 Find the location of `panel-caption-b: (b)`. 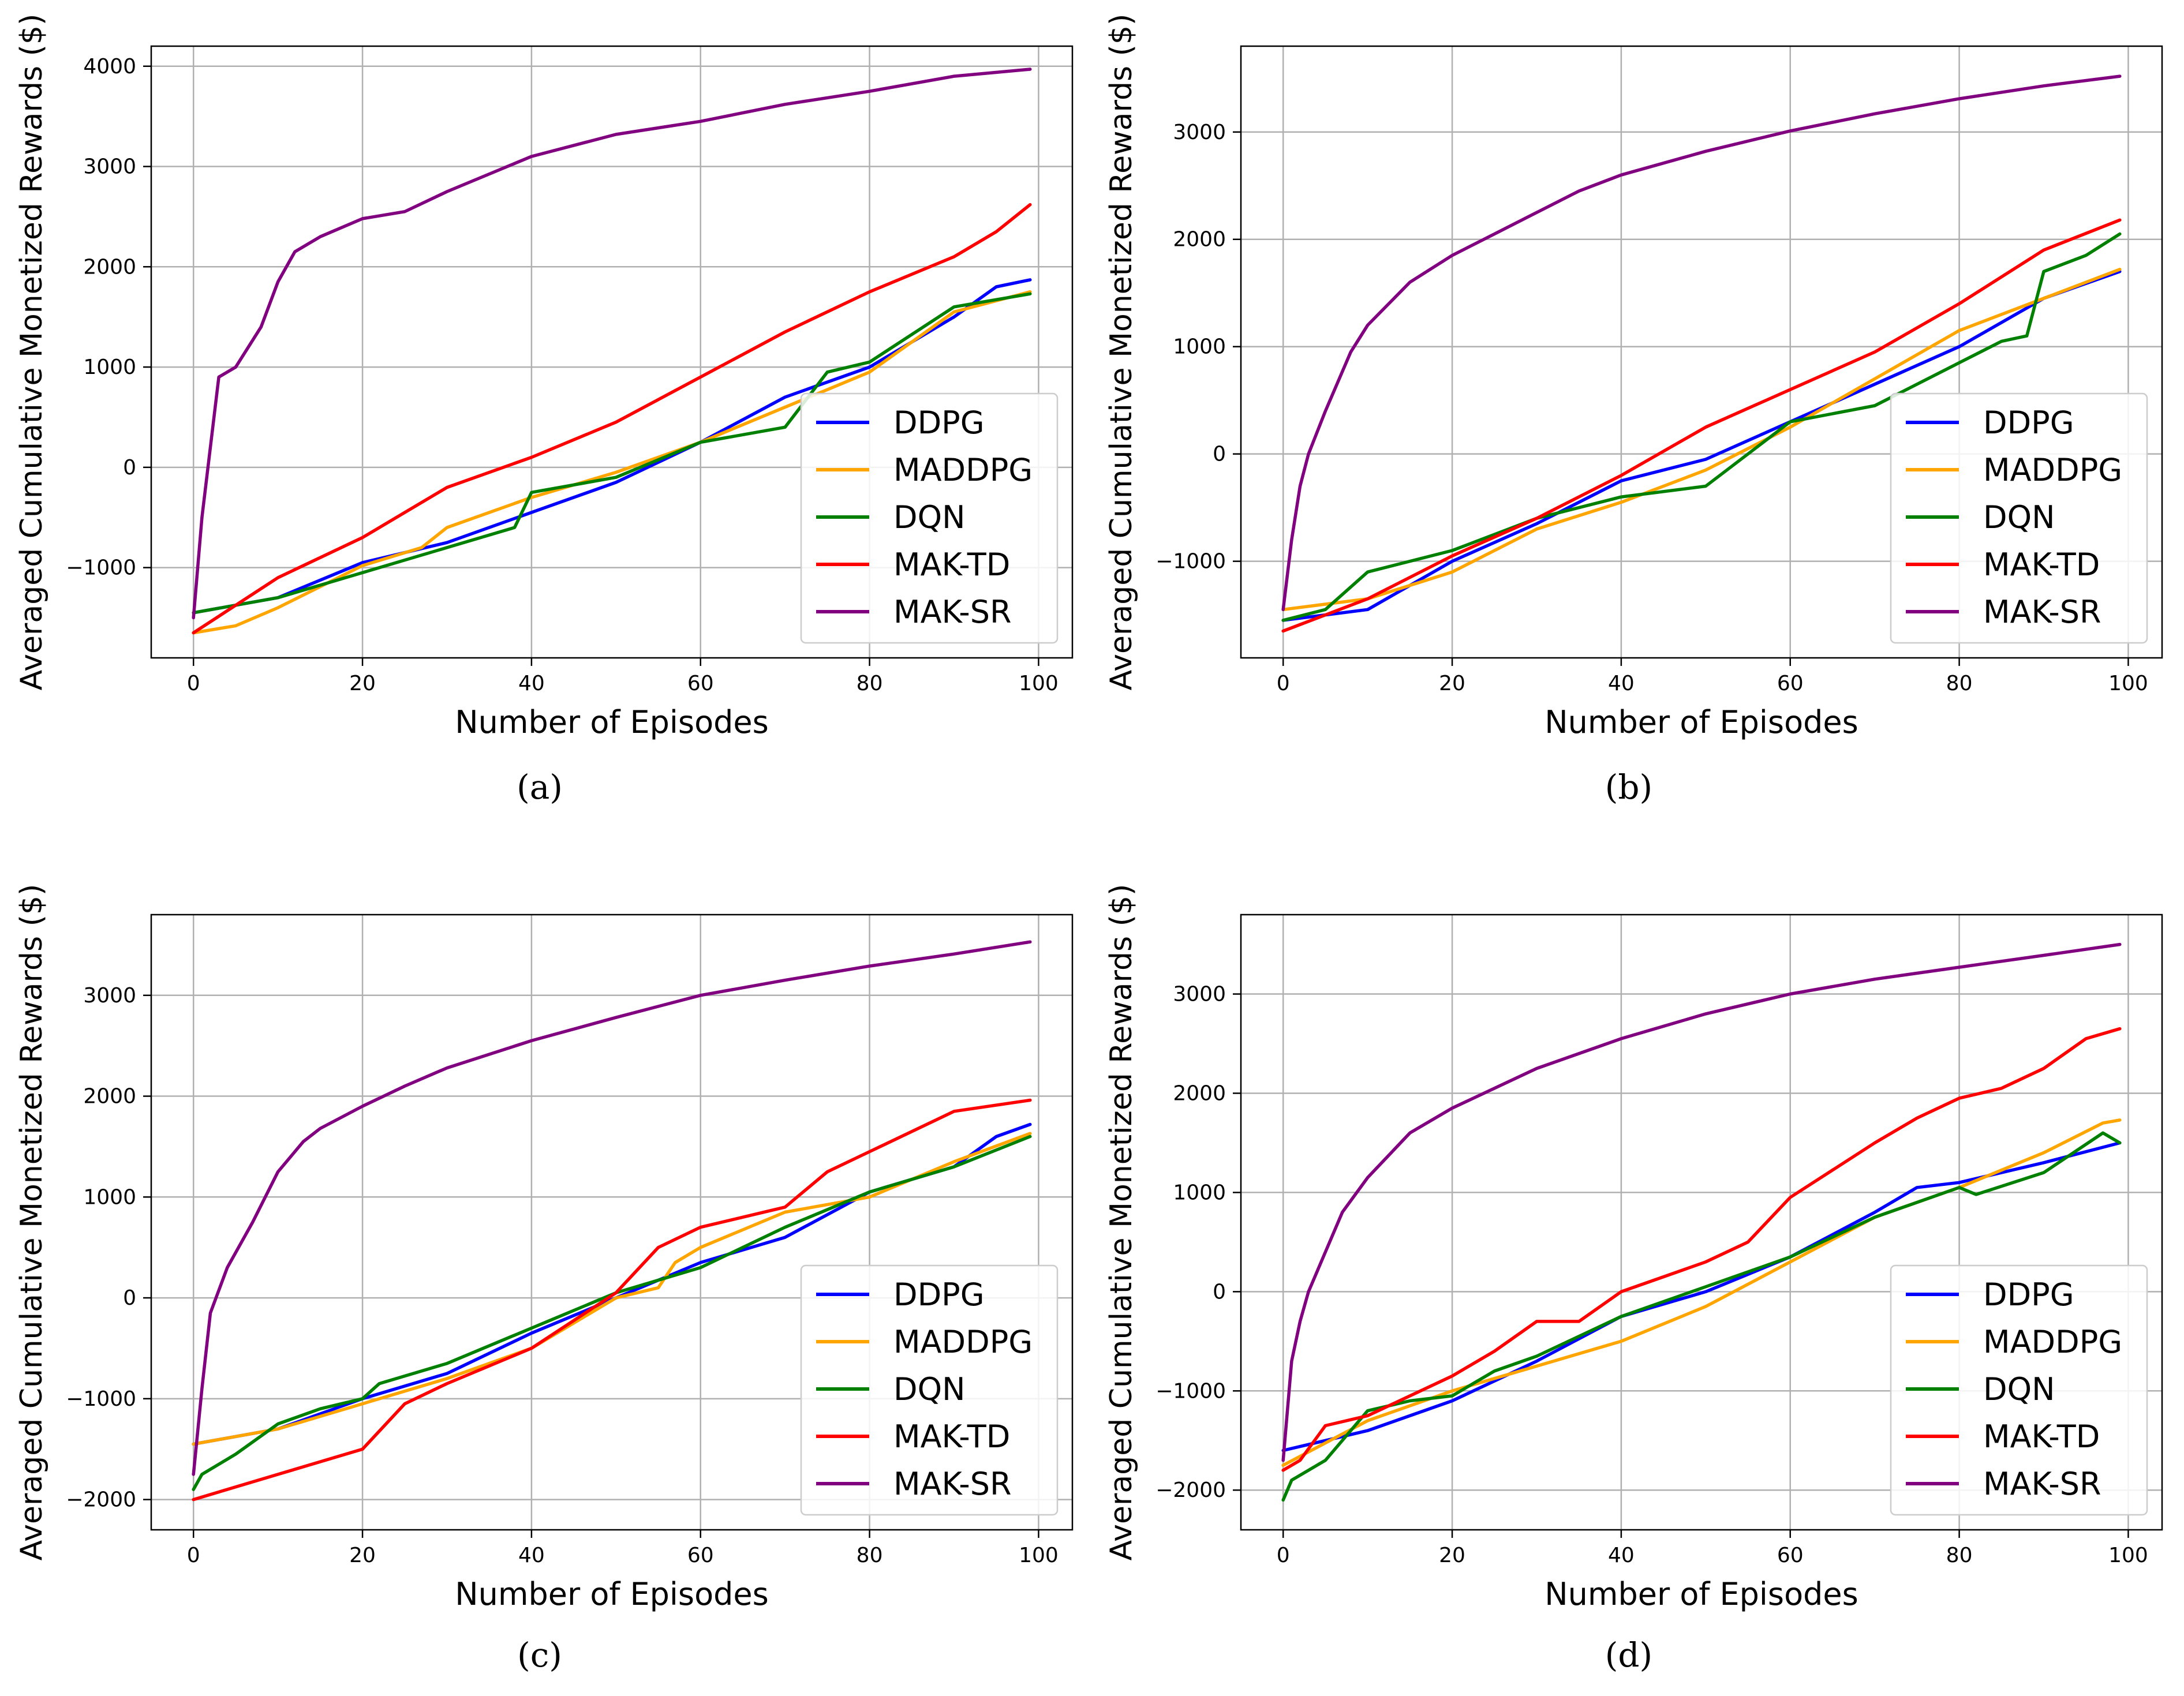

panel-caption-b: (b) is located at coordinates (1629, 787).